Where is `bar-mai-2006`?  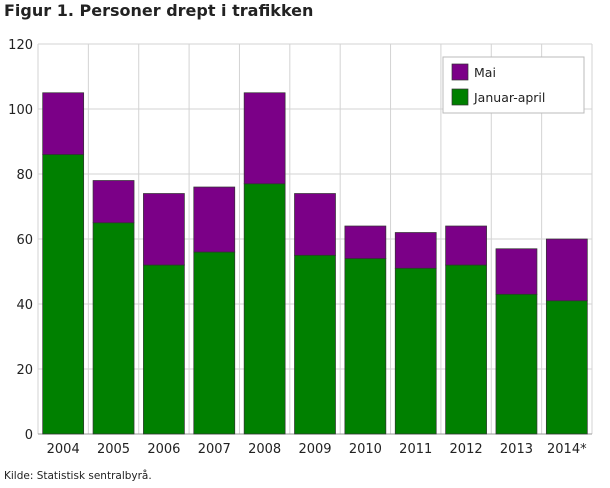
bar-mai-2006 is located at coordinates (164, 229).